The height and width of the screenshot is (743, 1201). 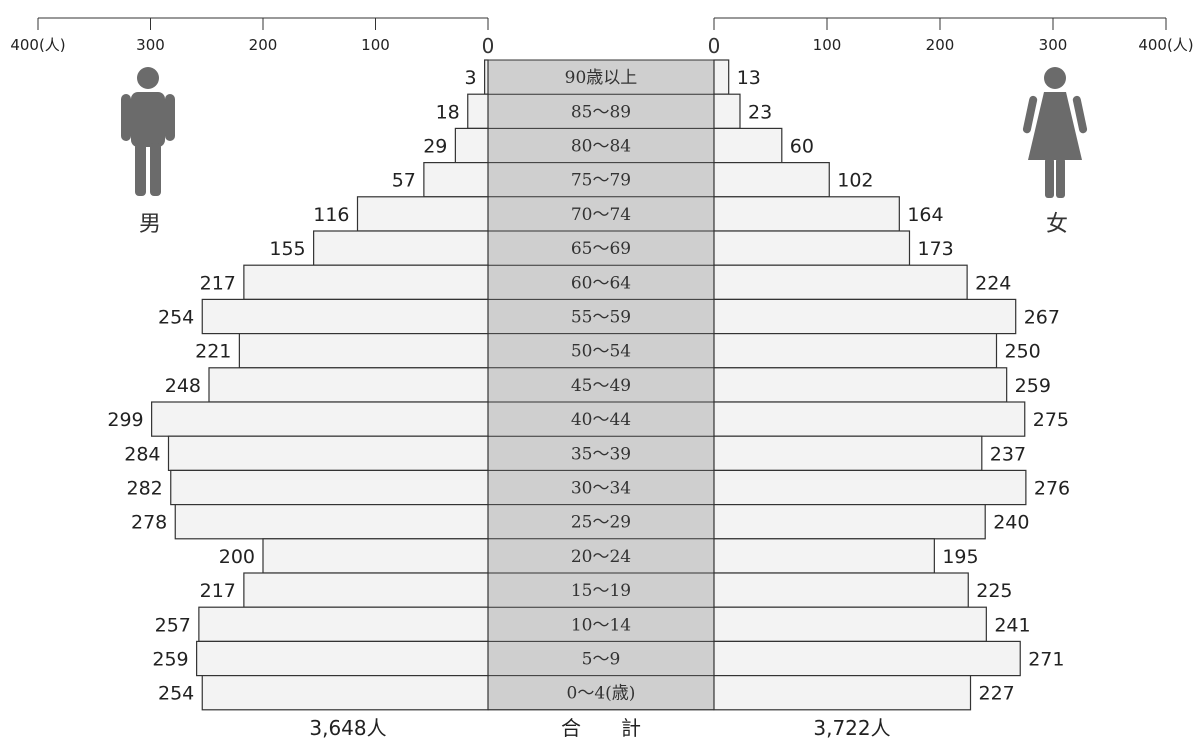 I want to click on male-value-label: 57, so click(x=404, y=181).